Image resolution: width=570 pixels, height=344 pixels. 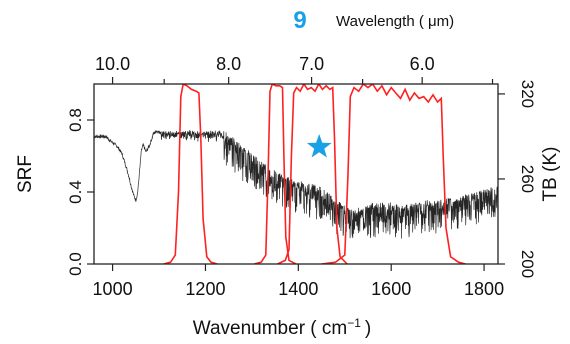 What do you see at coordinates (205, 289) in the screenshot?
I see `x-tick-label: 1200` at bounding box center [205, 289].